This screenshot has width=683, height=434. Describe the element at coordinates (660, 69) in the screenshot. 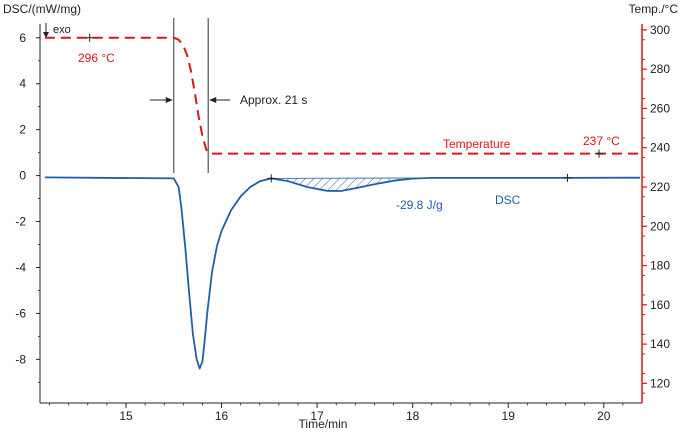

I see `y-right-tick-label-280: 280` at that location.